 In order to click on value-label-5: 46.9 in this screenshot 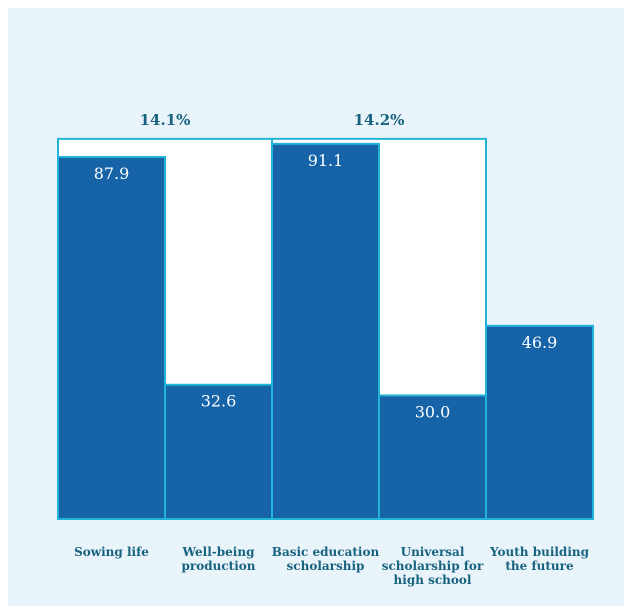, I will do `click(540, 342)`.